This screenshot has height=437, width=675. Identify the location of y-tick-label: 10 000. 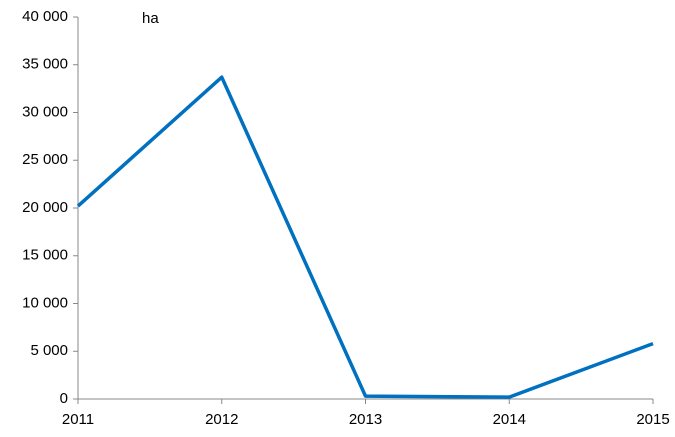
(45, 302).